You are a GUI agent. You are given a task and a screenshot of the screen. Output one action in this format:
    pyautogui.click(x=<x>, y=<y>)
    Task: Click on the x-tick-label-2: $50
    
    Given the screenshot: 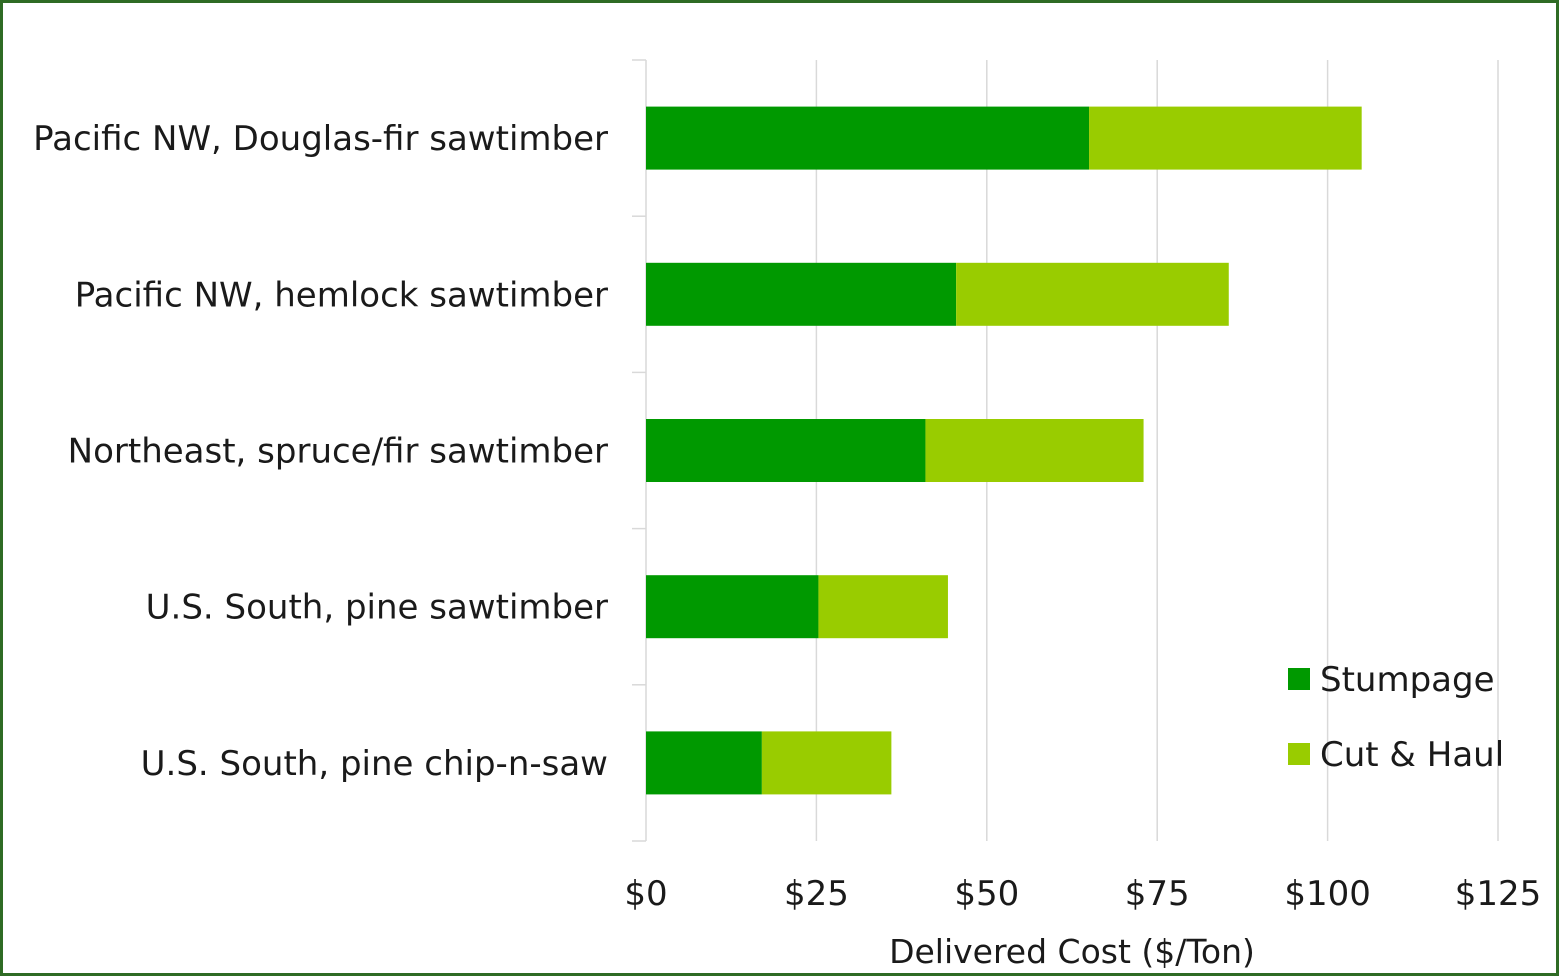 What is the action you would take?
    pyautogui.click(x=986, y=894)
    